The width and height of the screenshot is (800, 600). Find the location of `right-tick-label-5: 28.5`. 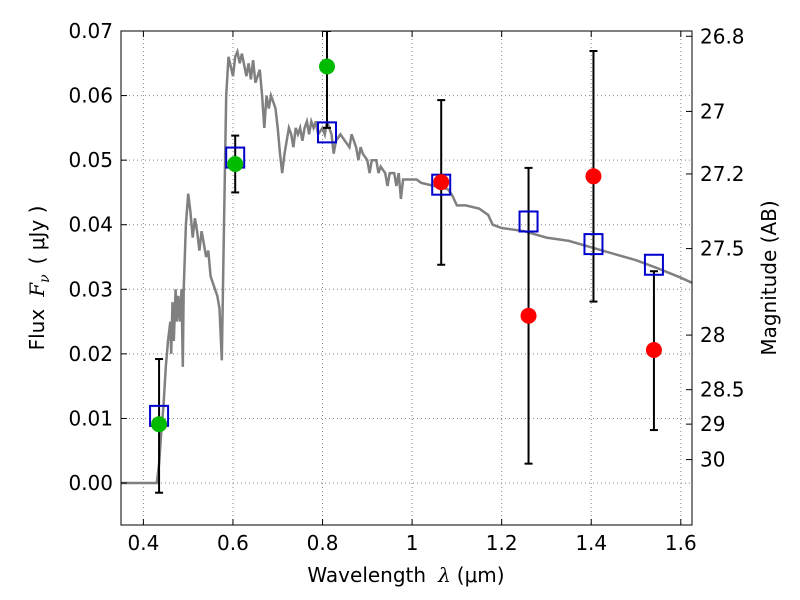

right-tick-label-5: 28.5 is located at coordinates (722, 390).